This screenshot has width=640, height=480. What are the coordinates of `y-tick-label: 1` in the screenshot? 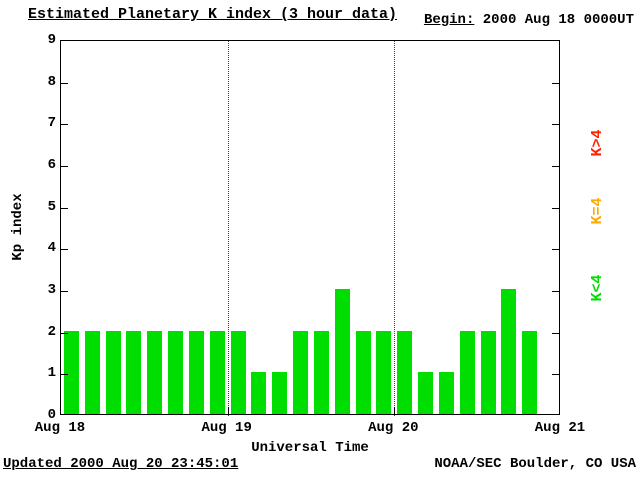 It's located at (51, 373).